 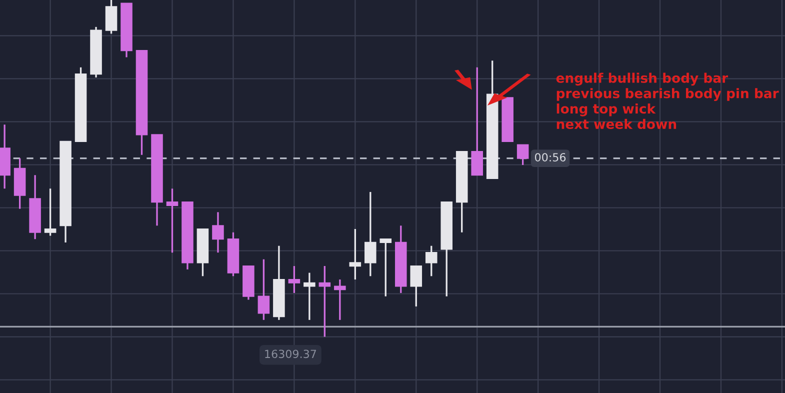 I want to click on text: engulf bullish body bar previous bearish body pin bar long top wick next week down, so click(x=667, y=101).